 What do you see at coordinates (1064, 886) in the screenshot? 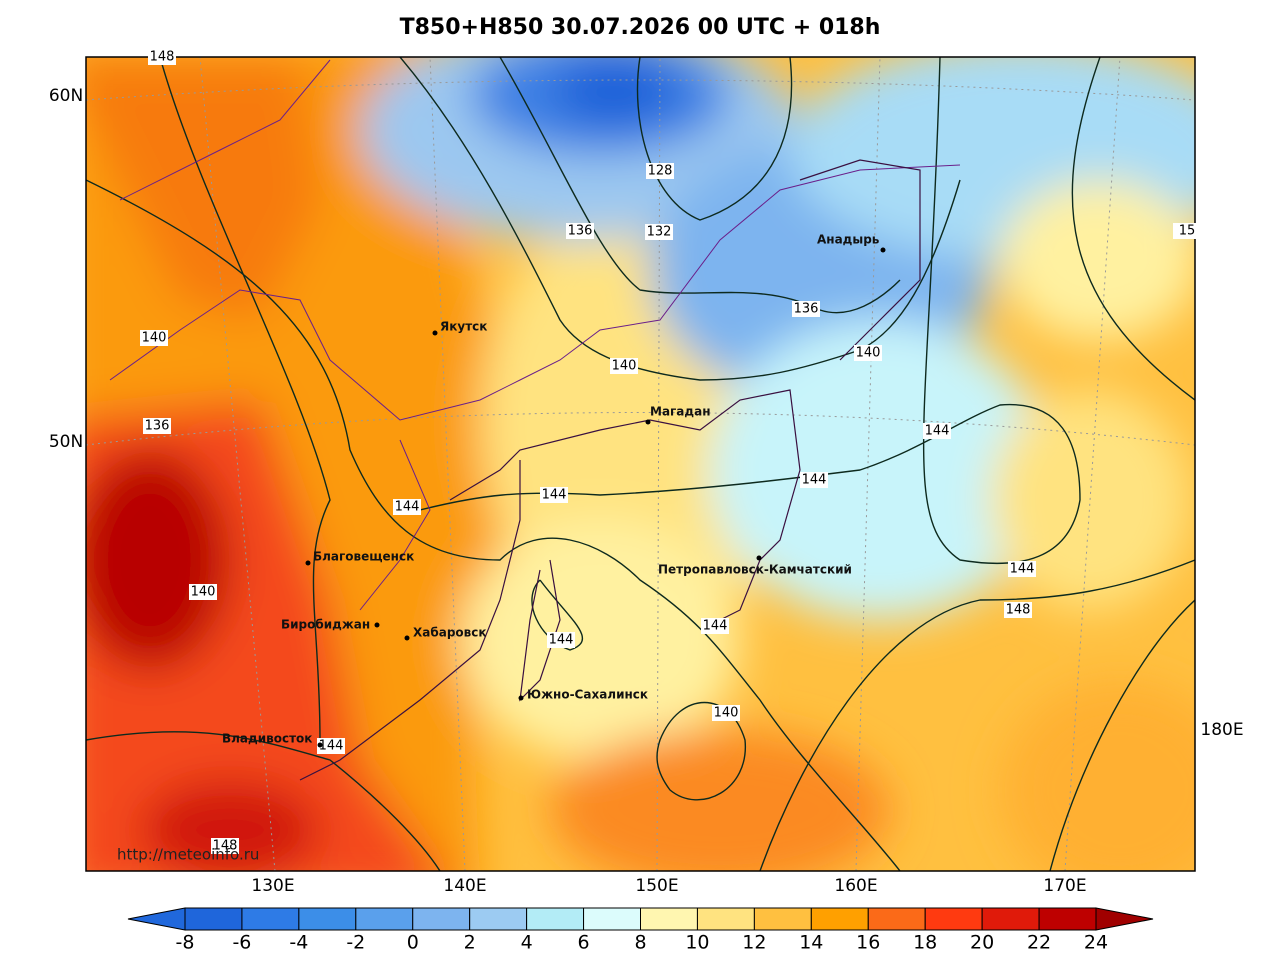
I see `lon-label: 170E` at bounding box center [1064, 886].